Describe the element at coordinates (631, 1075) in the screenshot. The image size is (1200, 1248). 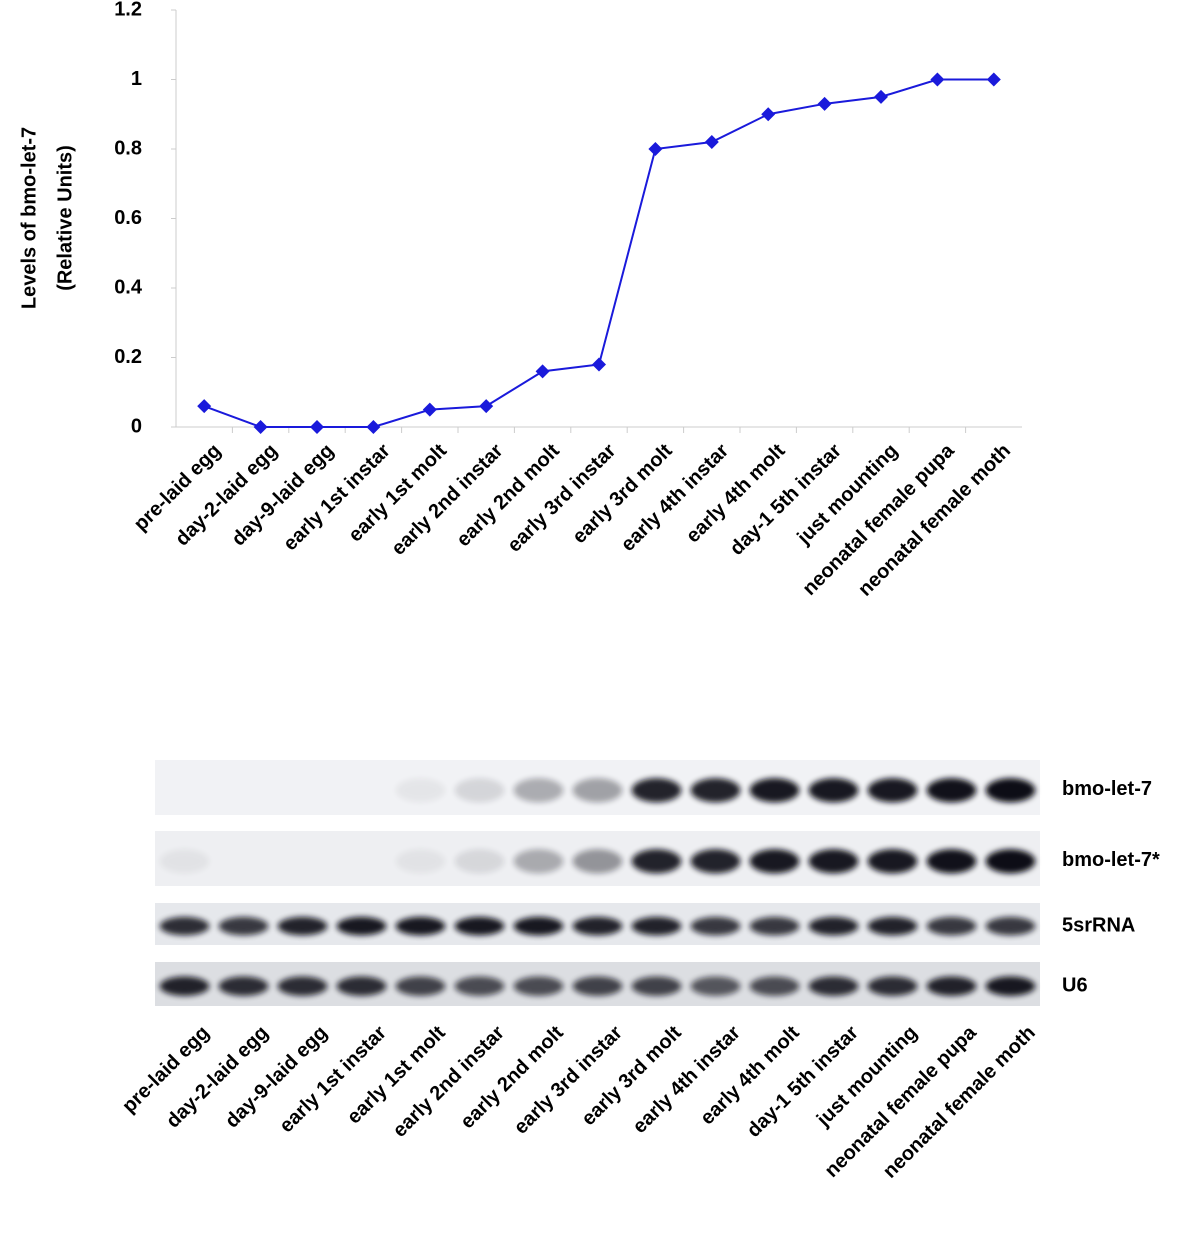
I see `blot-lane-label: early 3rd molt` at that location.